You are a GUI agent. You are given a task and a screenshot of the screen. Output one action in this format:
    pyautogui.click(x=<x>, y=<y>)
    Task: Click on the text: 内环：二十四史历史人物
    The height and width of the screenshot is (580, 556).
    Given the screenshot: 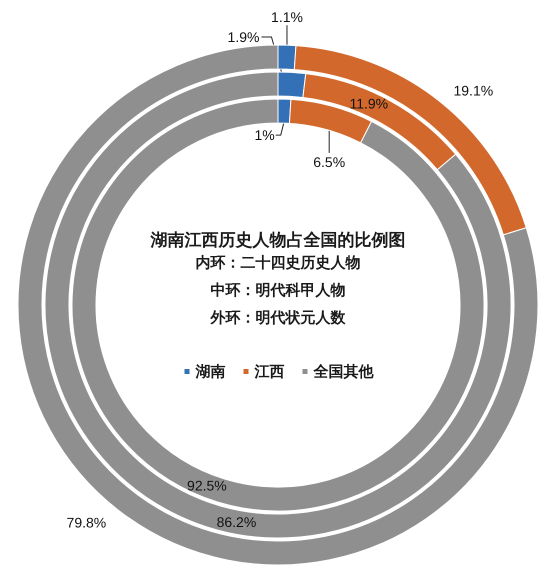 What is the action you would take?
    pyautogui.click(x=278, y=263)
    